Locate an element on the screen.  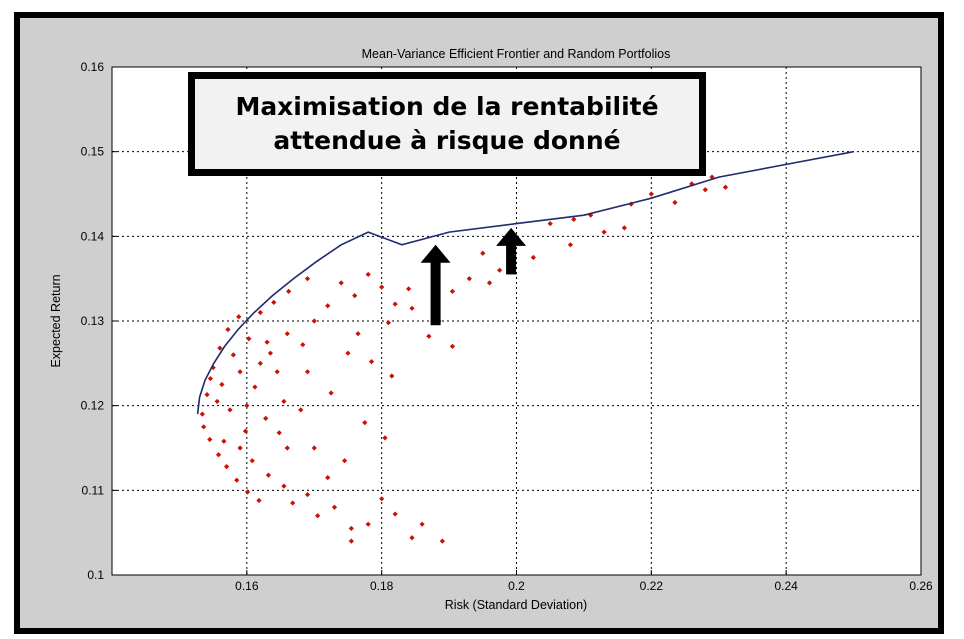
x-tick-label: 0.16 is located at coordinates (247, 586).